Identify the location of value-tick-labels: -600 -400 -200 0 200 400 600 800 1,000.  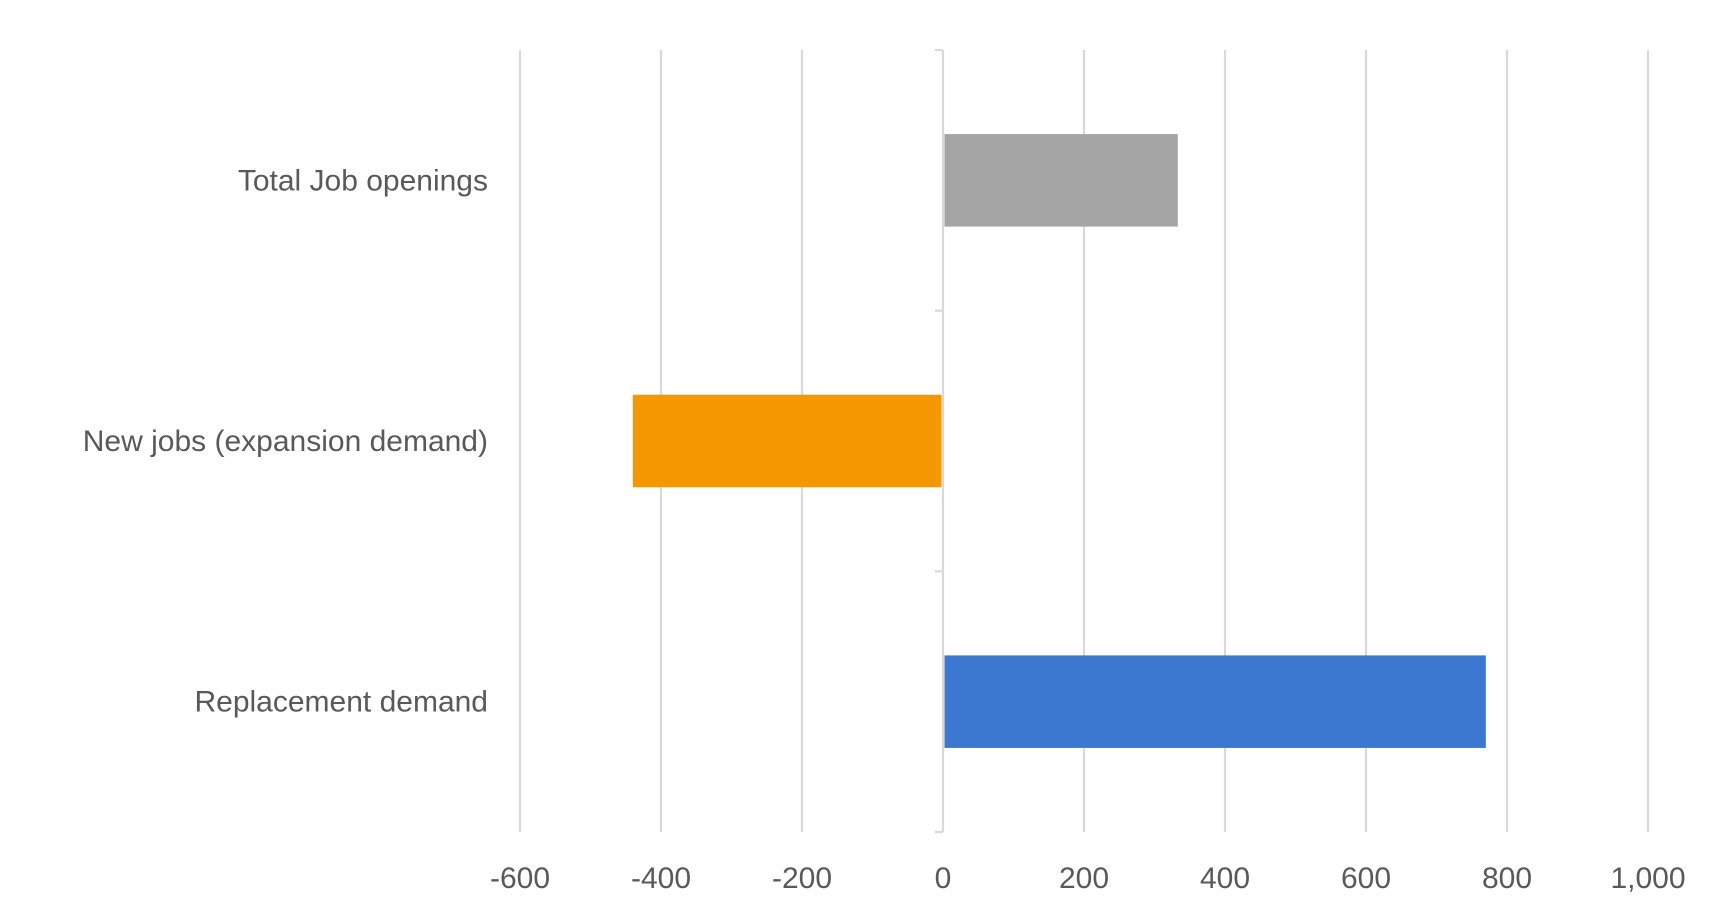
(1088, 878).